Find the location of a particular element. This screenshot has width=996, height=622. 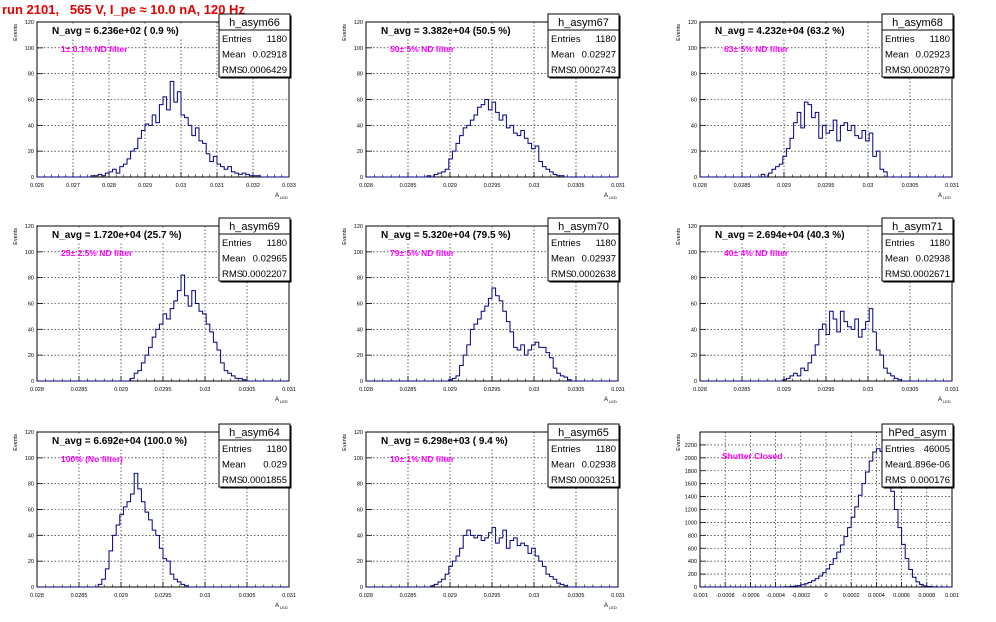

stats-value: 0.0002638 is located at coordinates (593, 274).